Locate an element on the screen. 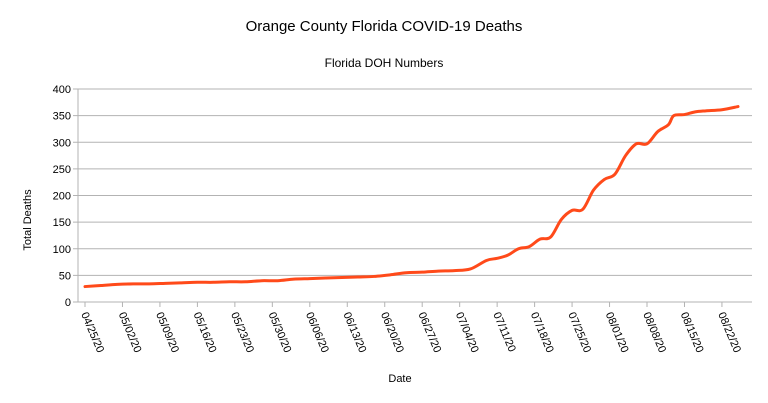 This screenshot has width=768, height=403. y-tick-label: 100 is located at coordinates (62, 250).